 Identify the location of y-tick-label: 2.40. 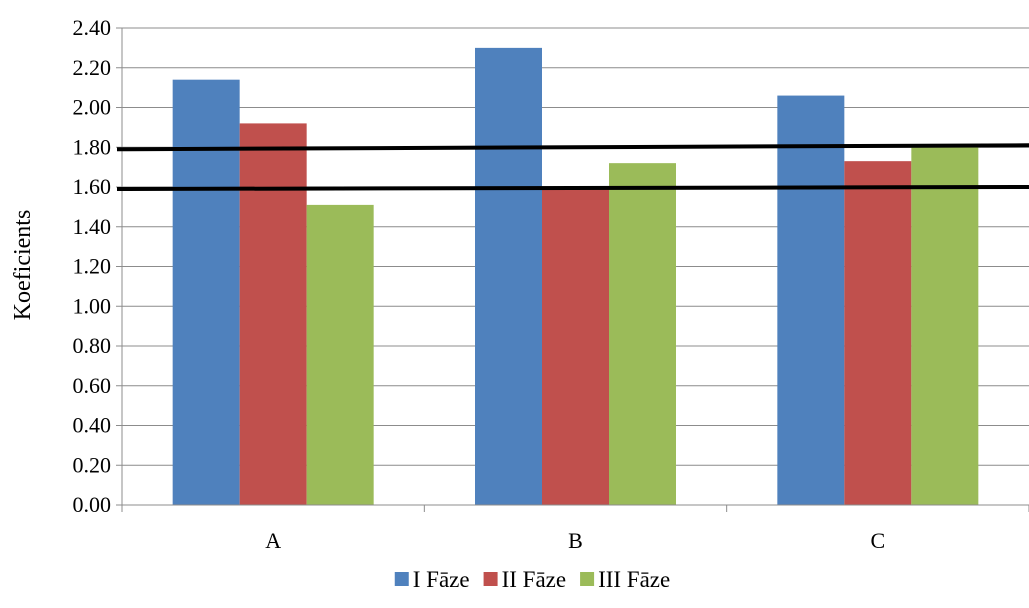
(92, 27).